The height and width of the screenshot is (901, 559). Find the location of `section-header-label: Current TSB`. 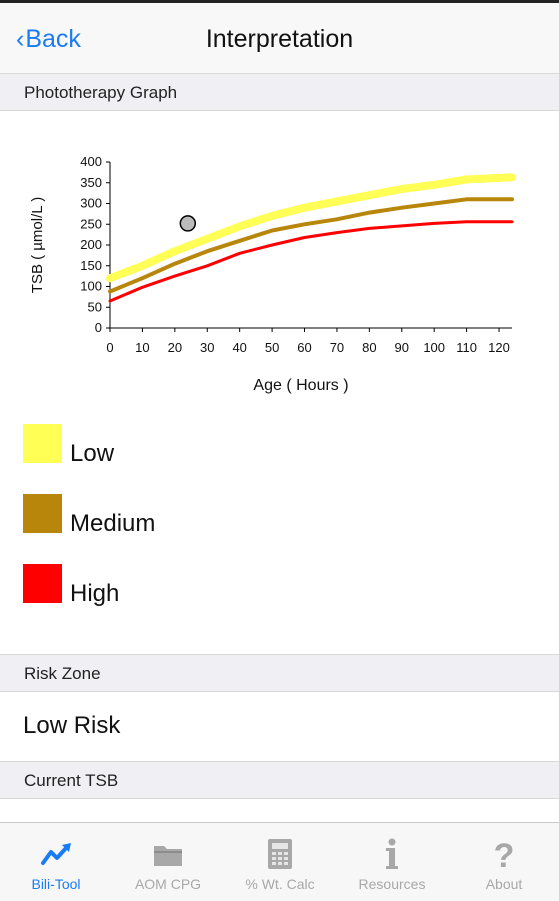

section-header-label: Current TSB is located at coordinates (71, 780).